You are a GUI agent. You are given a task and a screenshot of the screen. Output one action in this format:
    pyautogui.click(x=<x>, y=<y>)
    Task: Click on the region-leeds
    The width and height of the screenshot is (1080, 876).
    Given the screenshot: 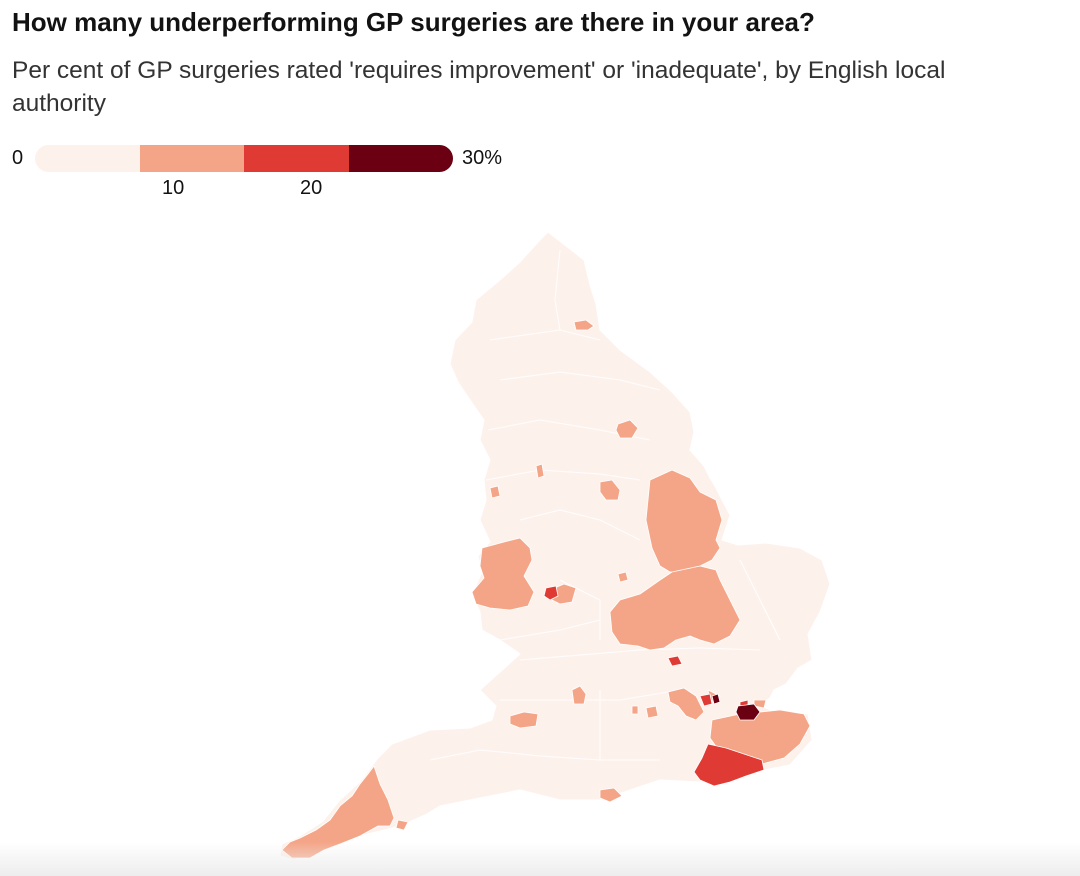 What is the action you would take?
    pyautogui.click(x=610, y=490)
    